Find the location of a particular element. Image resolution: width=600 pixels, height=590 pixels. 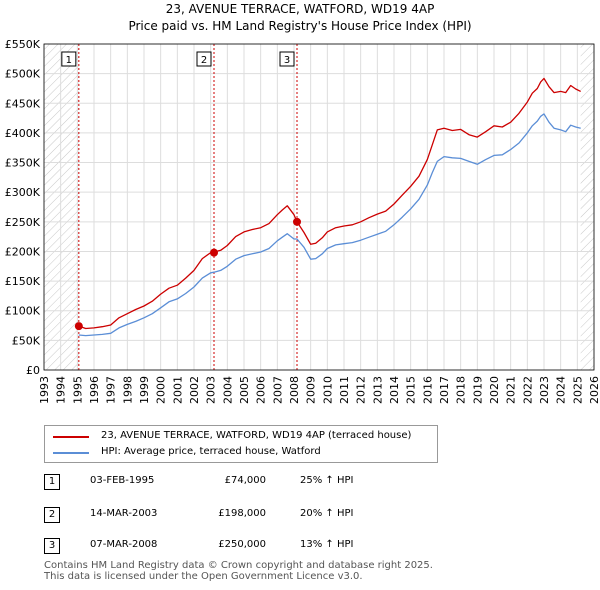

x-tick-label: 2003 is located at coordinates (211, 390).